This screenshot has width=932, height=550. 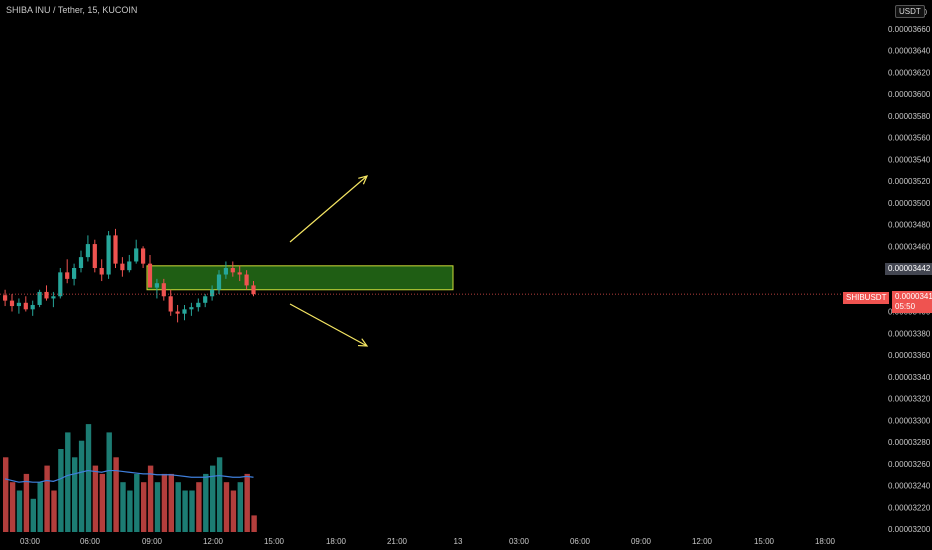 What do you see at coordinates (129, 476) in the screenshot?
I see `volume-ma-line` at bounding box center [129, 476].